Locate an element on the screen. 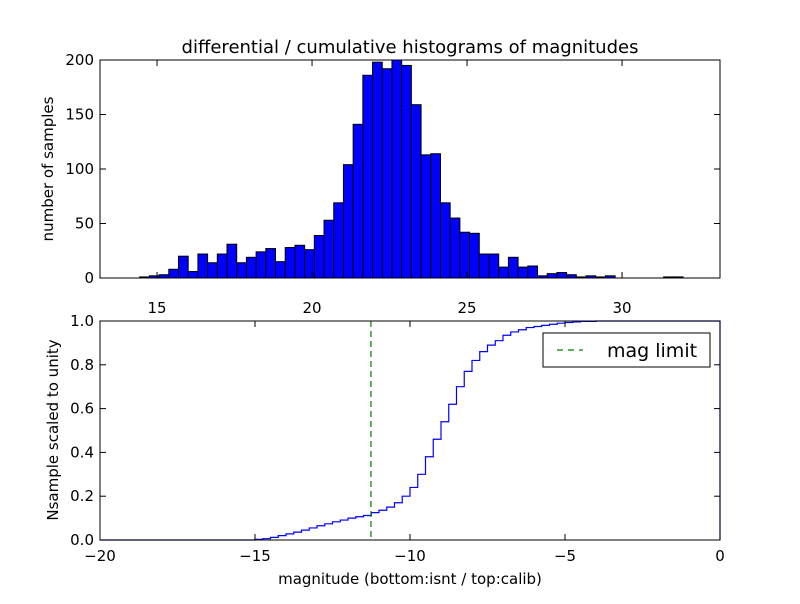 This screenshot has width=800, height=604. y-tick-label: 0.0 is located at coordinates (82, 540).